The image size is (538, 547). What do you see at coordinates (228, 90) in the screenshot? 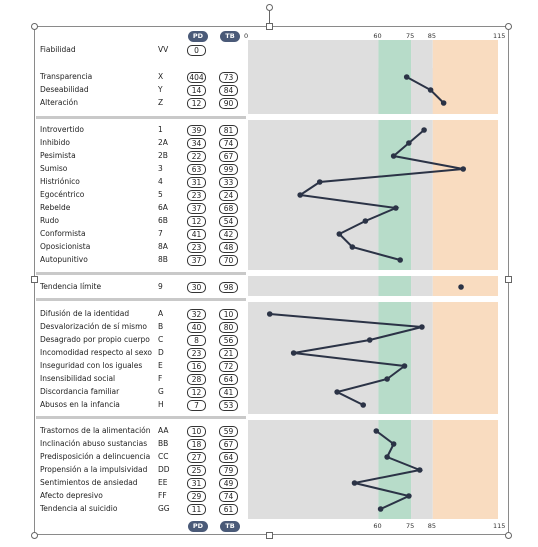
I see `tb-score-box: 84` at bounding box center [228, 90].